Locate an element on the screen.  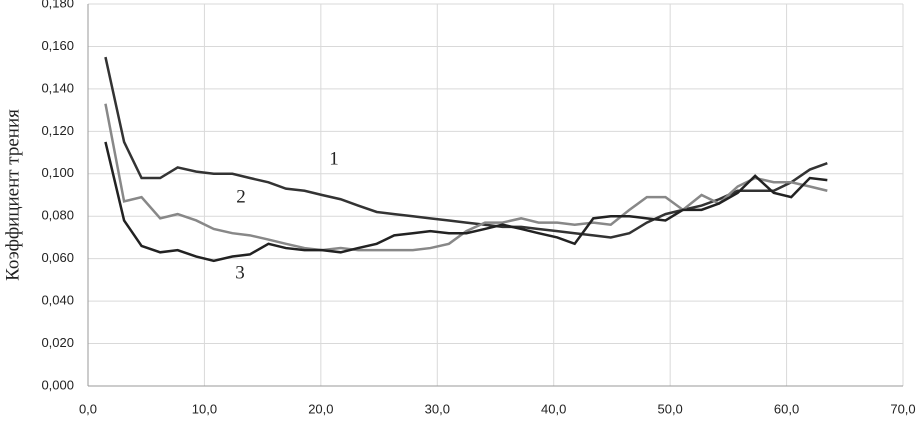
x-tick-label: 20,0 is located at coordinates (320, 408).